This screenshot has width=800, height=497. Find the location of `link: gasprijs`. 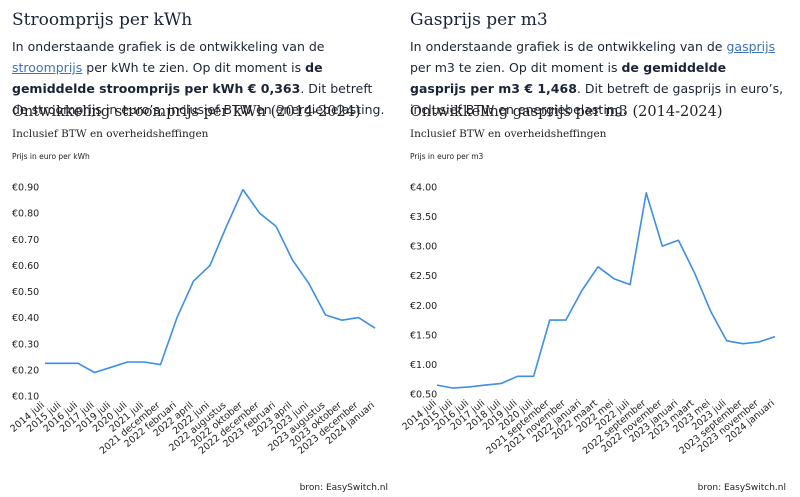

link: gasprijs is located at coordinates (751, 46).